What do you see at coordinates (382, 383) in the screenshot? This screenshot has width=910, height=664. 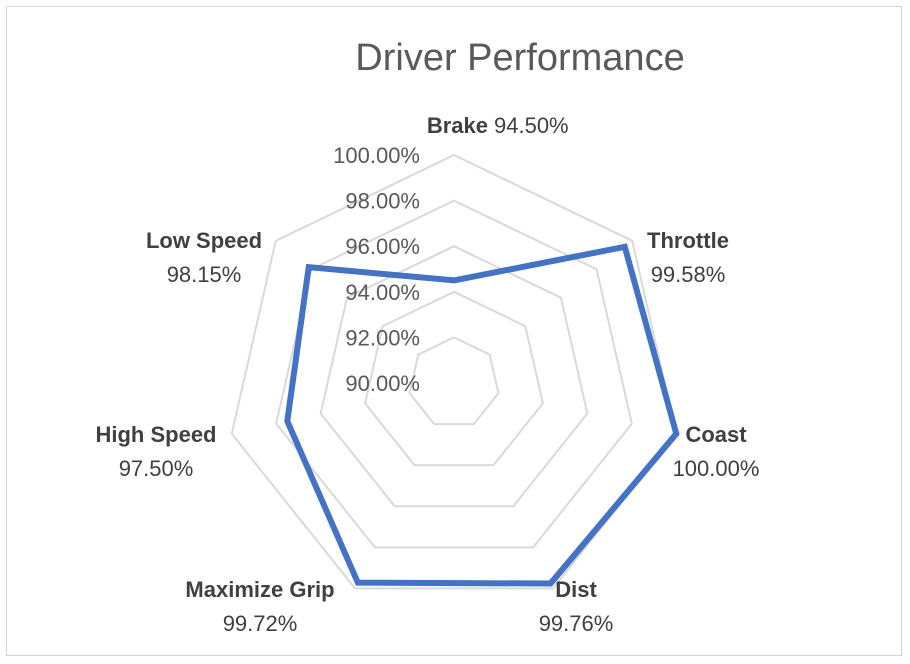 I see `tick-label: 90.00%` at bounding box center [382, 383].